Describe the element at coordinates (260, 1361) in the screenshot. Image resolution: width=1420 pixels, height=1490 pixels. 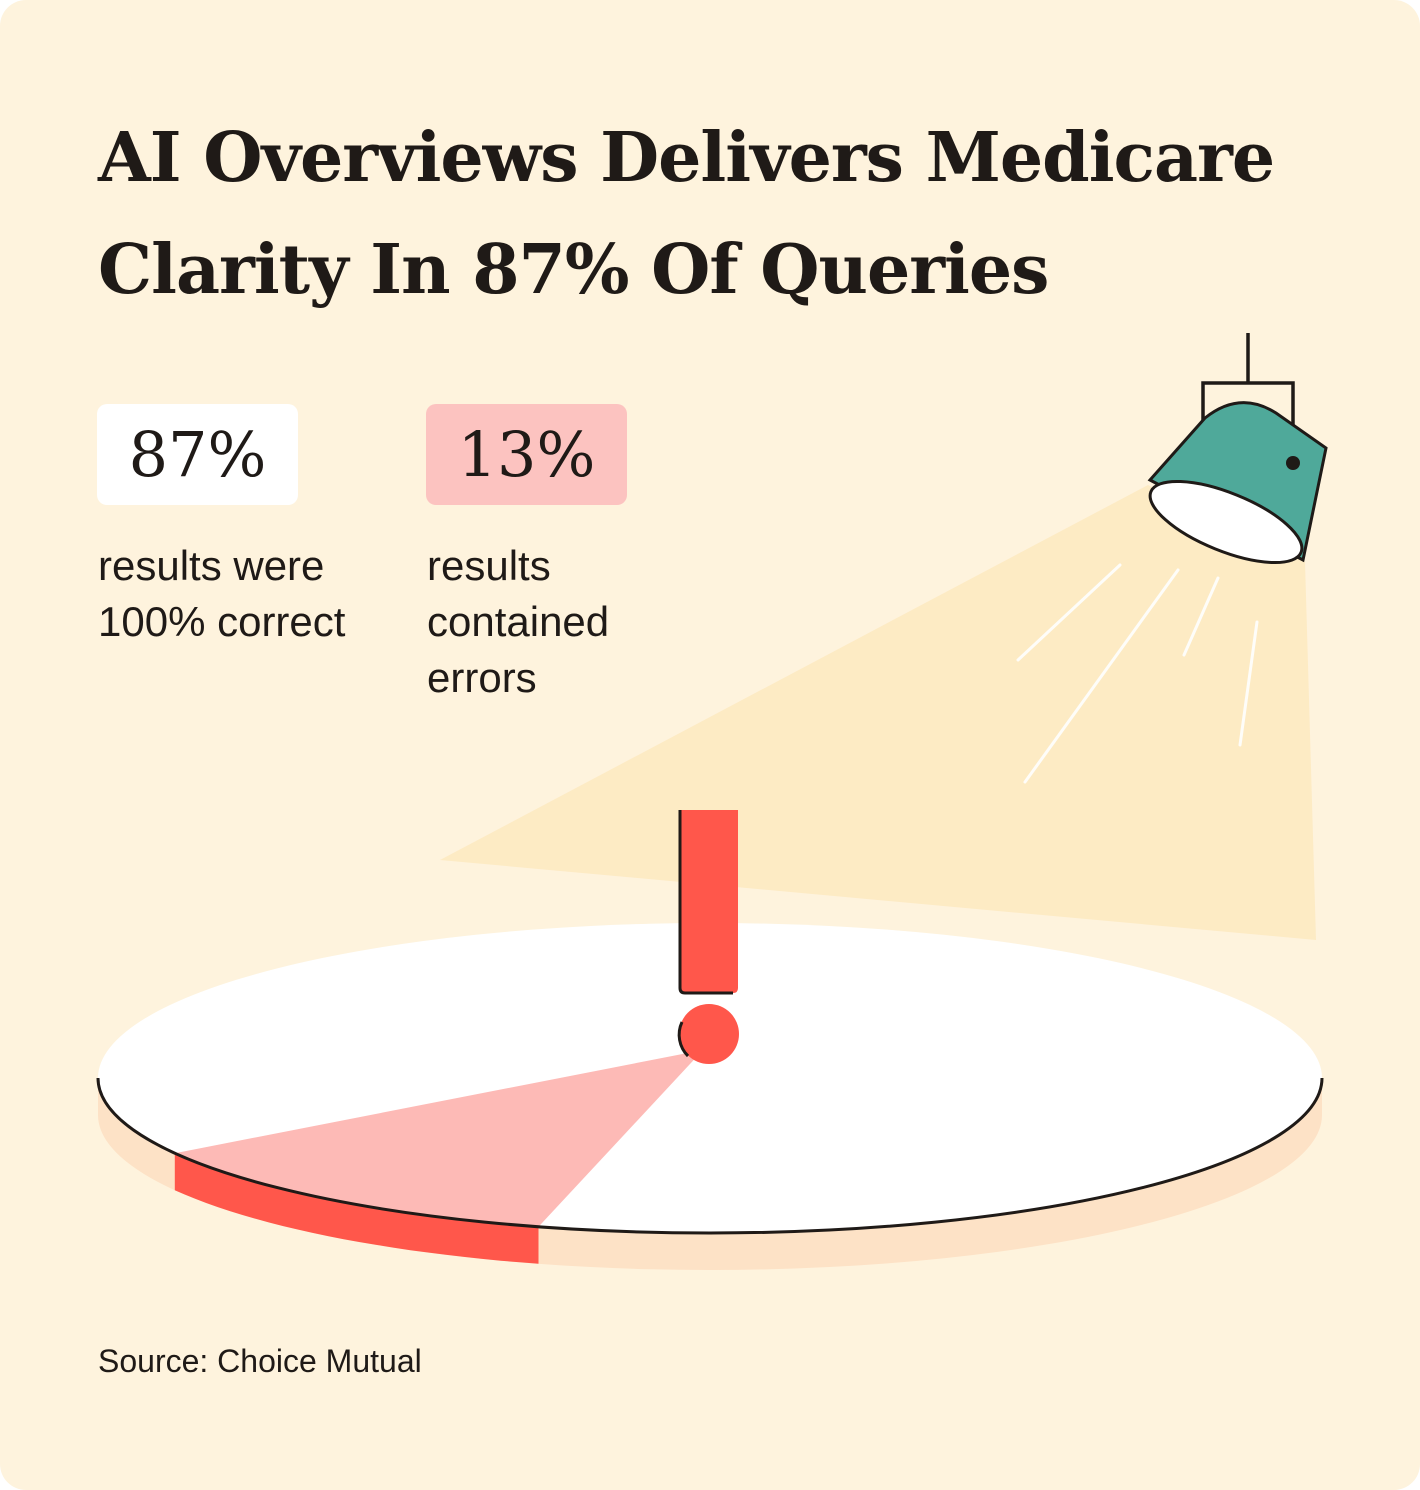
I see `source-note: Source: Choice Mutual` at that location.